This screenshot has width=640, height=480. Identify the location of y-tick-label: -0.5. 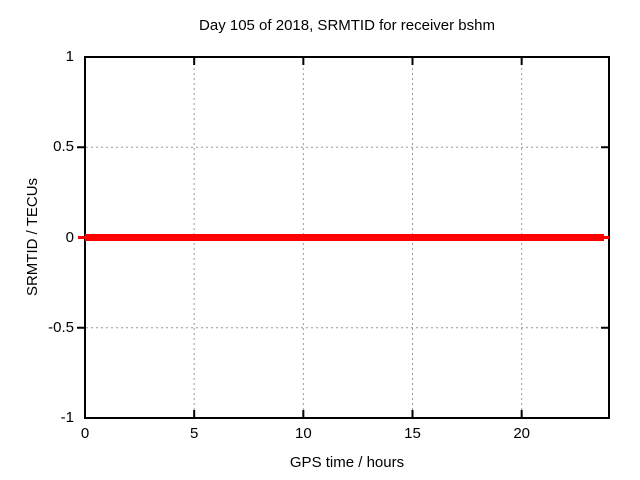
(61, 327).